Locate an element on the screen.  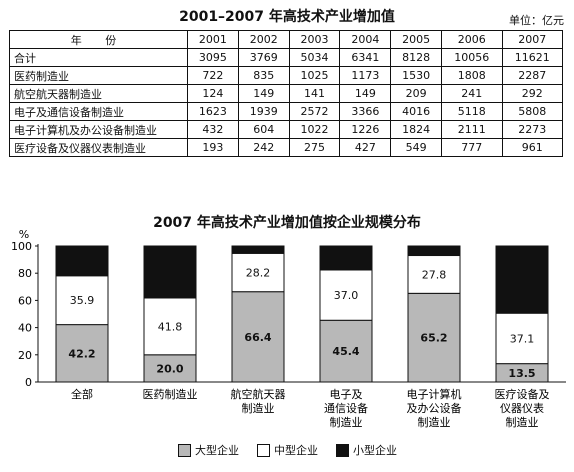
data-label: 27.8 is located at coordinates (434, 274).